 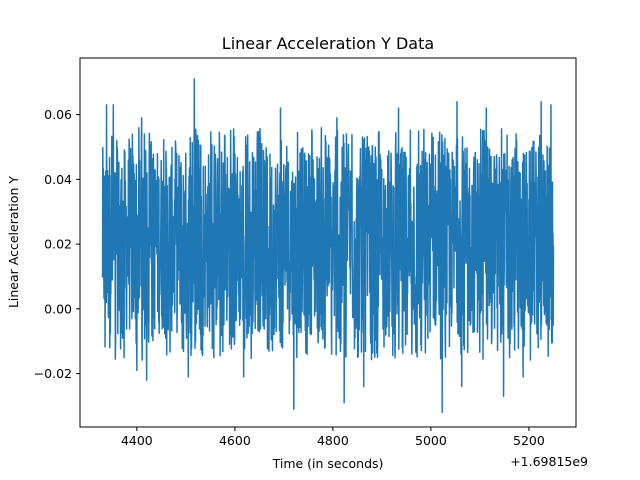 I want to click on x-axis-label: Time (in seconds), so click(x=328, y=463).